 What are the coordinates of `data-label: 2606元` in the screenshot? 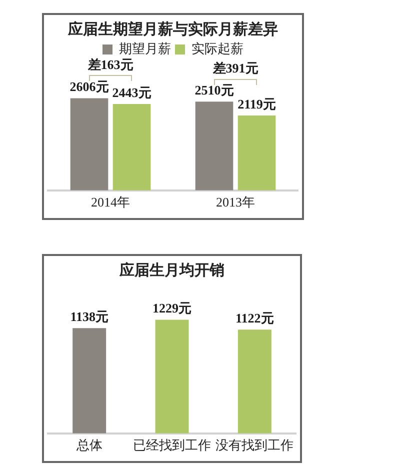 It's located at (89, 86).